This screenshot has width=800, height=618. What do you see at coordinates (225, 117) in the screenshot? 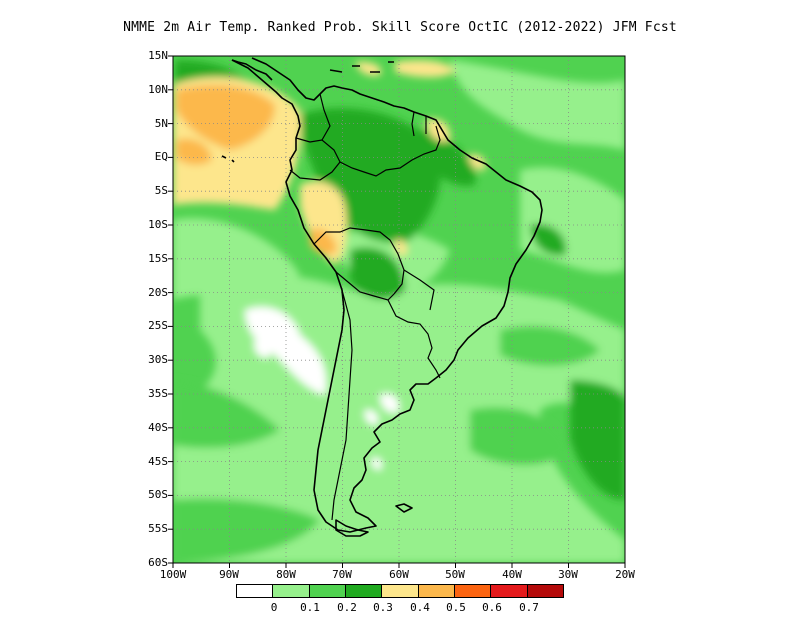
I see `field-orange-pacific` at bounding box center [225, 117].